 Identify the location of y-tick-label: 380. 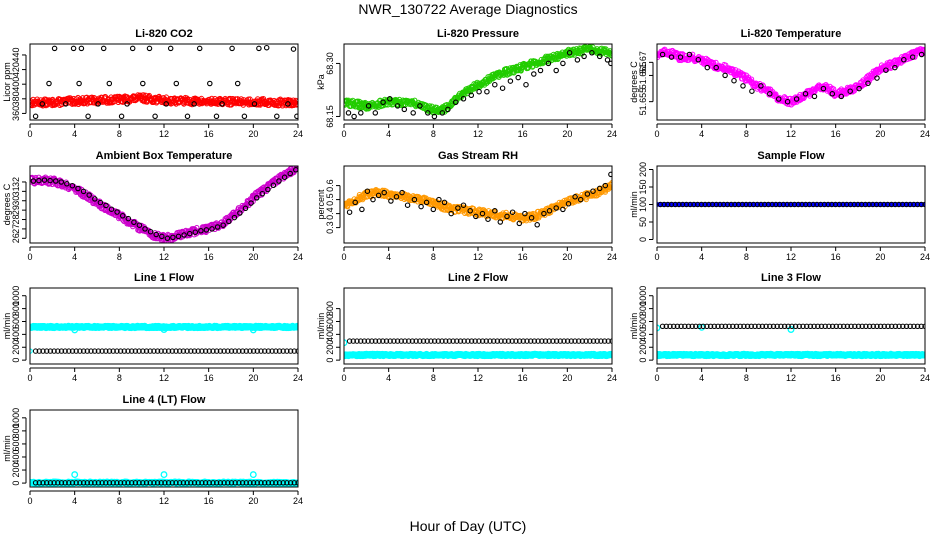
(16, 98).